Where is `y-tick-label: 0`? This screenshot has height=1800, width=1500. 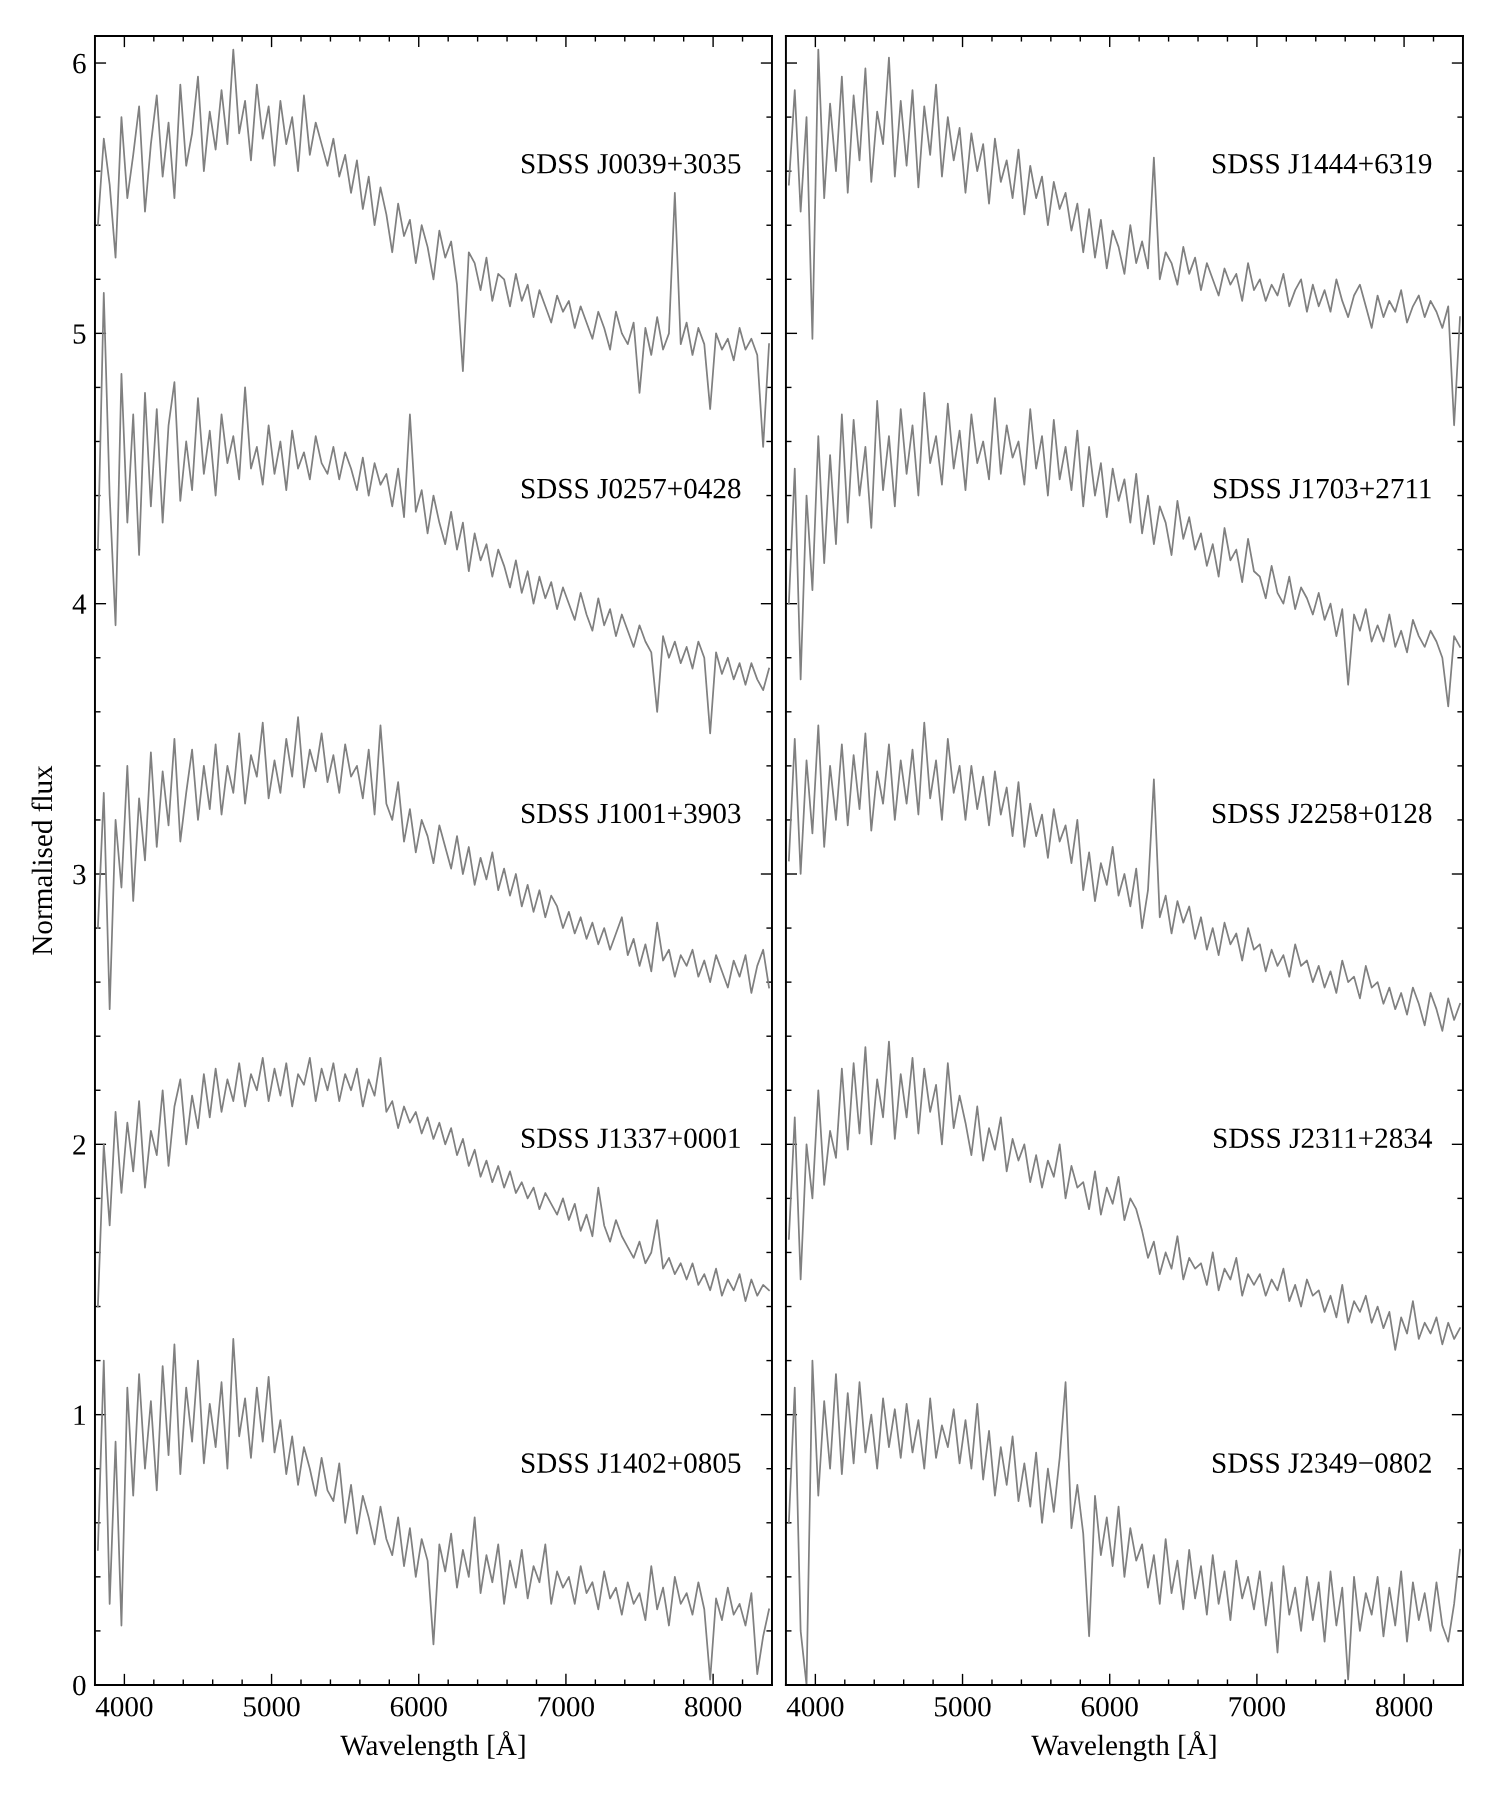
y-tick-label: 0 is located at coordinates (79, 1685).